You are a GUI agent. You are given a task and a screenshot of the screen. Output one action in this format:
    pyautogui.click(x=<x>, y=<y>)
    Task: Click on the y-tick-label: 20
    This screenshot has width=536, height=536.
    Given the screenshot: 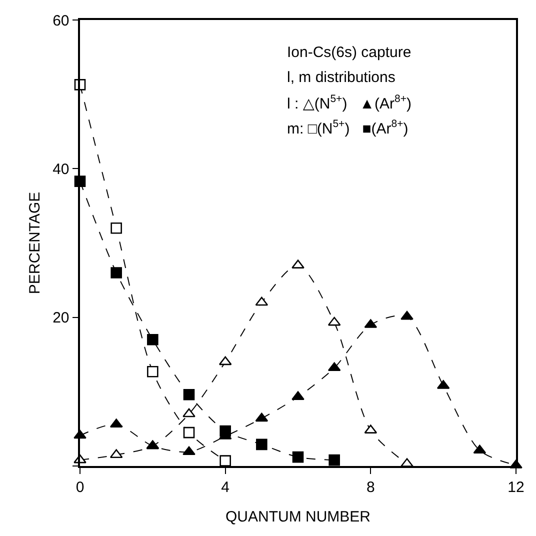 What is the action you would take?
    pyautogui.click(x=61, y=318)
    